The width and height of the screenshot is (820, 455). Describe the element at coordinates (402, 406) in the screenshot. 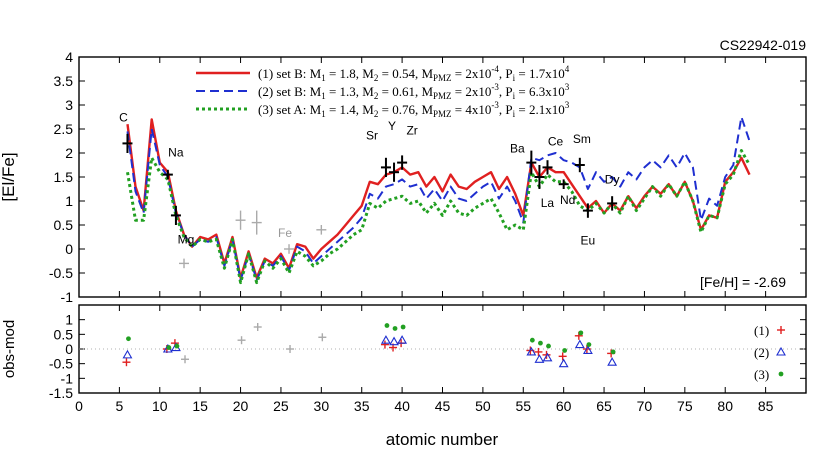

I see `x-tick-label: 40` at that location.